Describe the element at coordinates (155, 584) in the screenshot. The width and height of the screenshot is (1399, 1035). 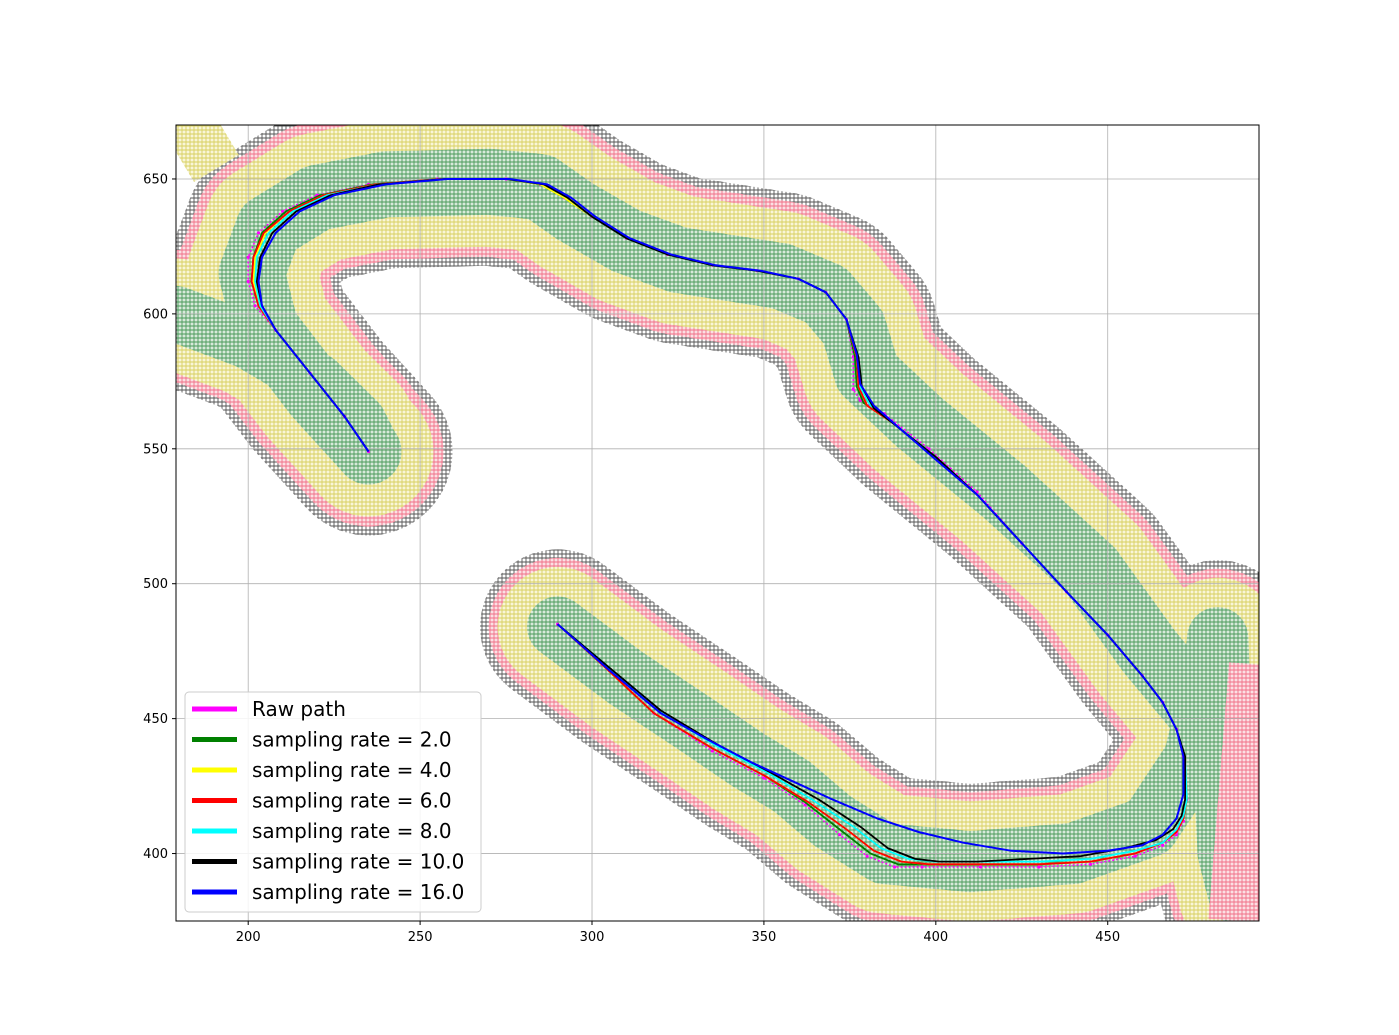
I see `y-tick-label: 500` at that location.